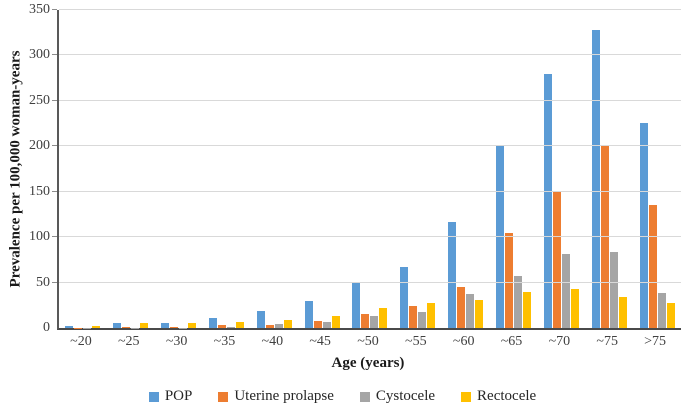  I want to click on legend: POP Uterine prolapse Cystocele Rectocele, so click(342, 396).